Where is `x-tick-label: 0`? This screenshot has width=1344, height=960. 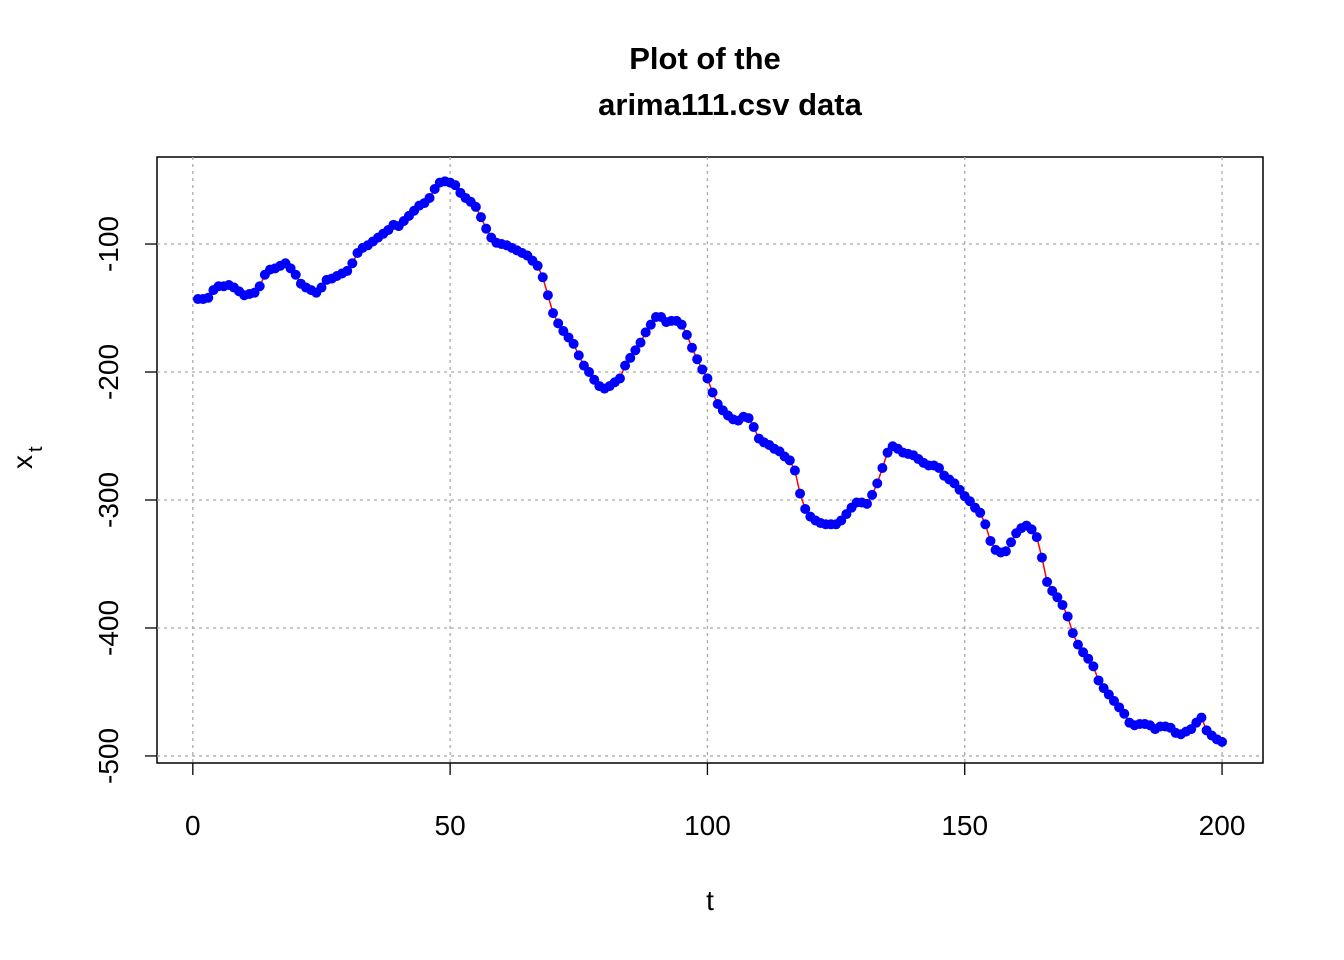
x-tick-label: 0 is located at coordinates (193, 825).